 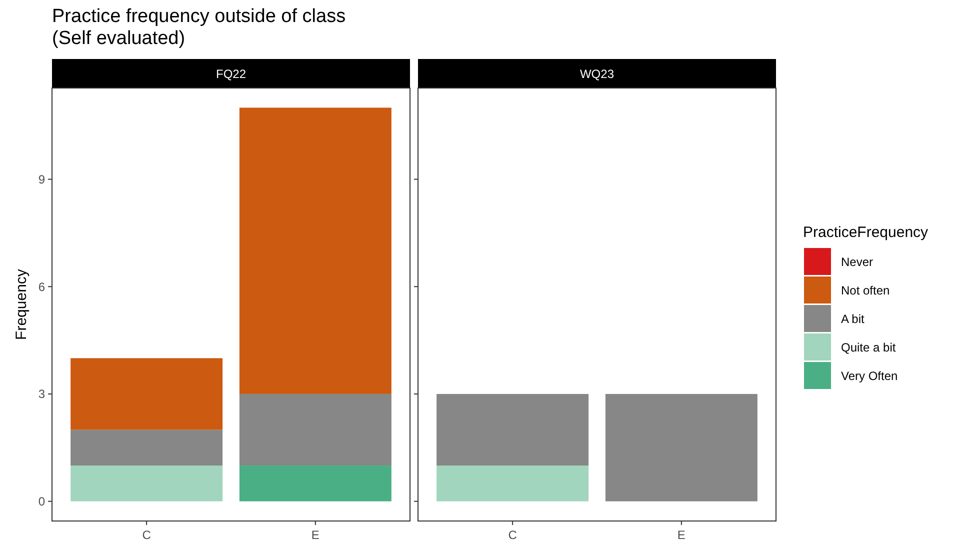 What do you see at coordinates (42, 179) in the screenshot?
I see `y-tick-label: 9` at bounding box center [42, 179].